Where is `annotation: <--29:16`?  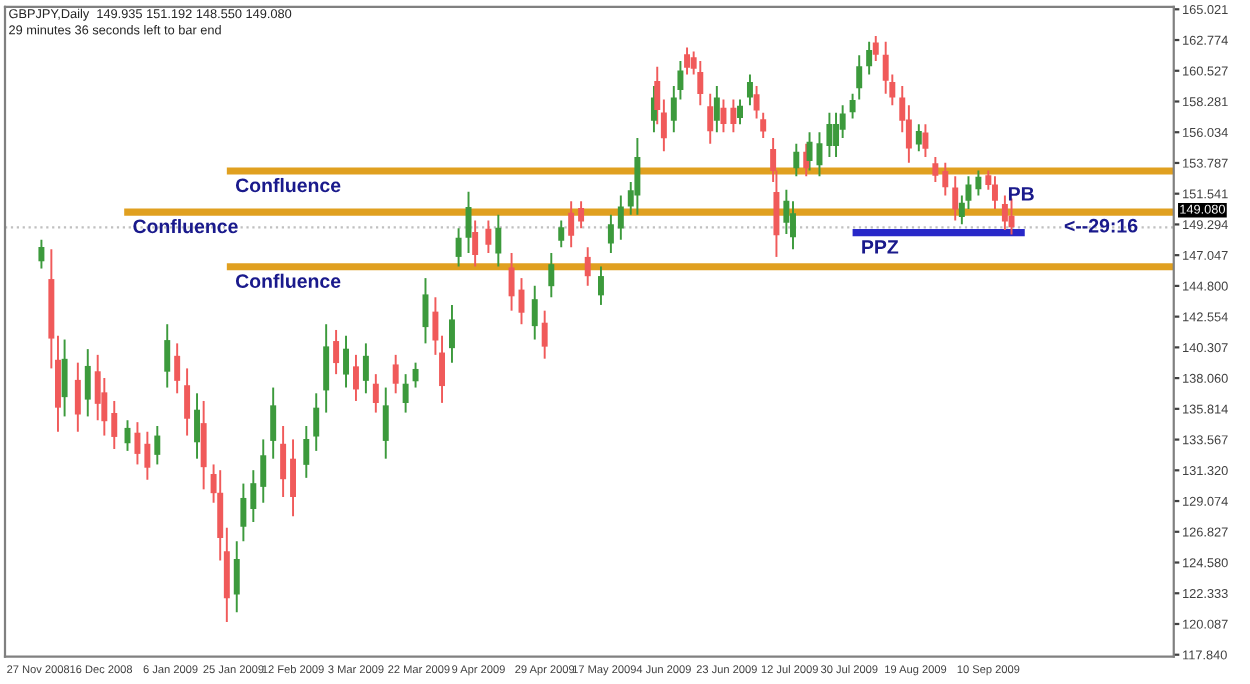 annotation: <--29:16 is located at coordinates (1101, 225).